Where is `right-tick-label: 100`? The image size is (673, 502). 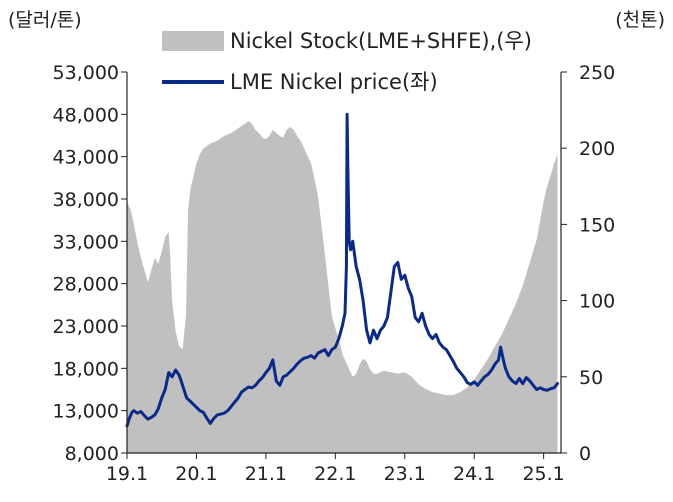
right-tick-label: 100 is located at coordinates (597, 302).